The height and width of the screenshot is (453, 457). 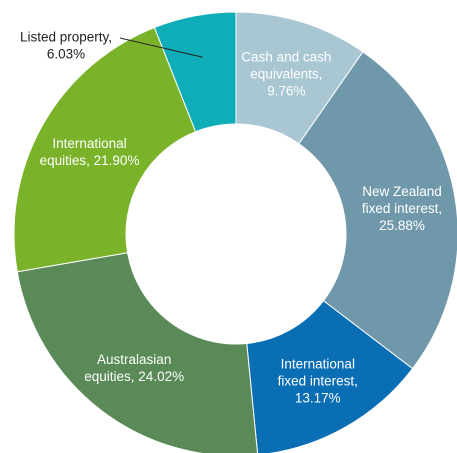 I want to click on label-line: 6.03%, so click(x=66, y=54).